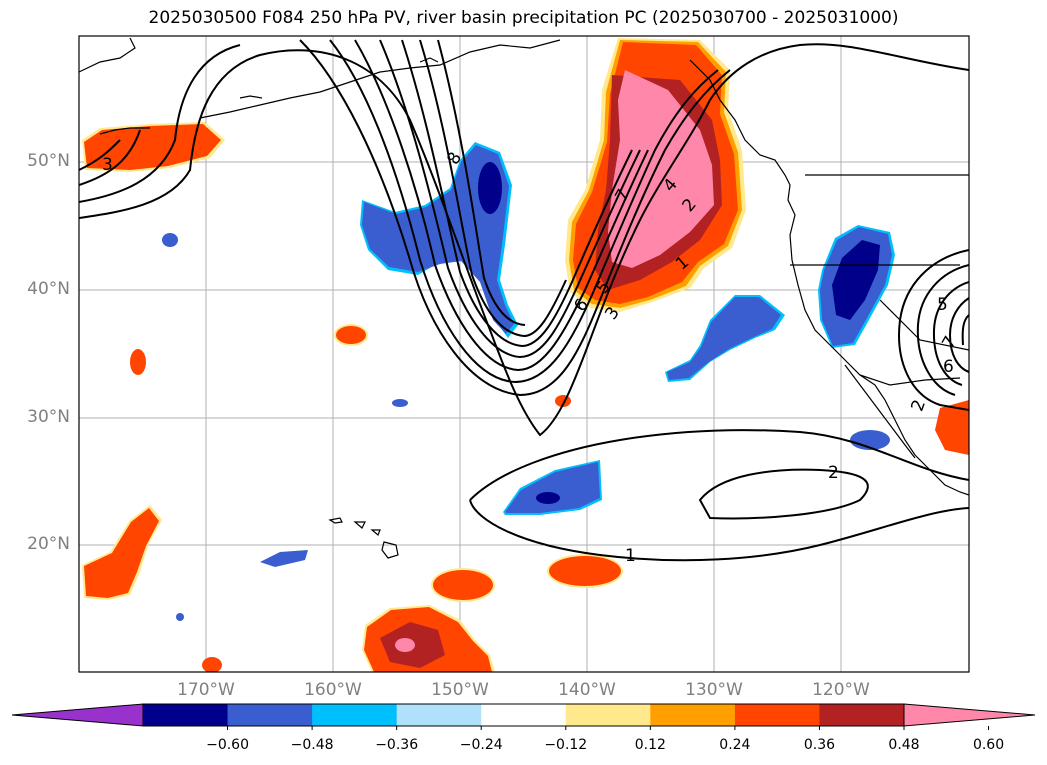 This screenshot has height=765, width=1047. Describe the element at coordinates (48, 417) in the screenshot. I see `lat-label: 30°N` at that location.